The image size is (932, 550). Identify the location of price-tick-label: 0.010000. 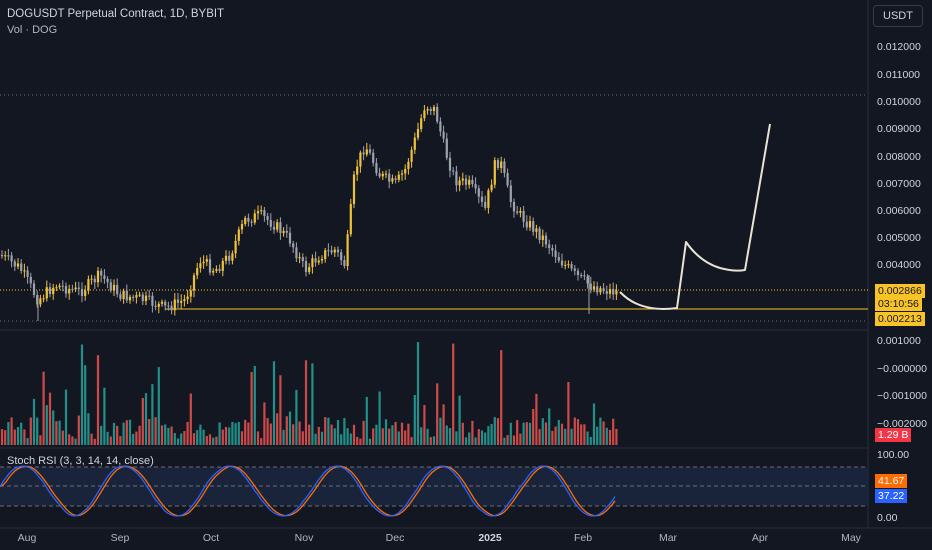
(899, 102).